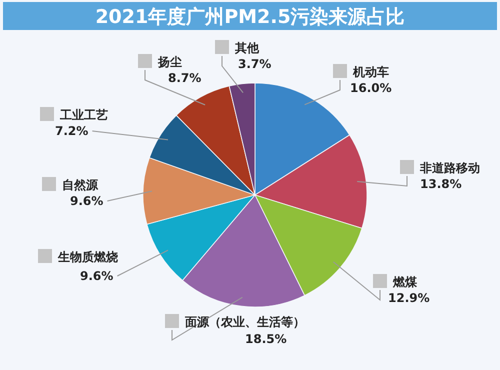 This screenshot has height=370, width=500. What do you see at coordinates (80, 185) in the screenshot?
I see `slice-label: 自然源` at bounding box center [80, 185].